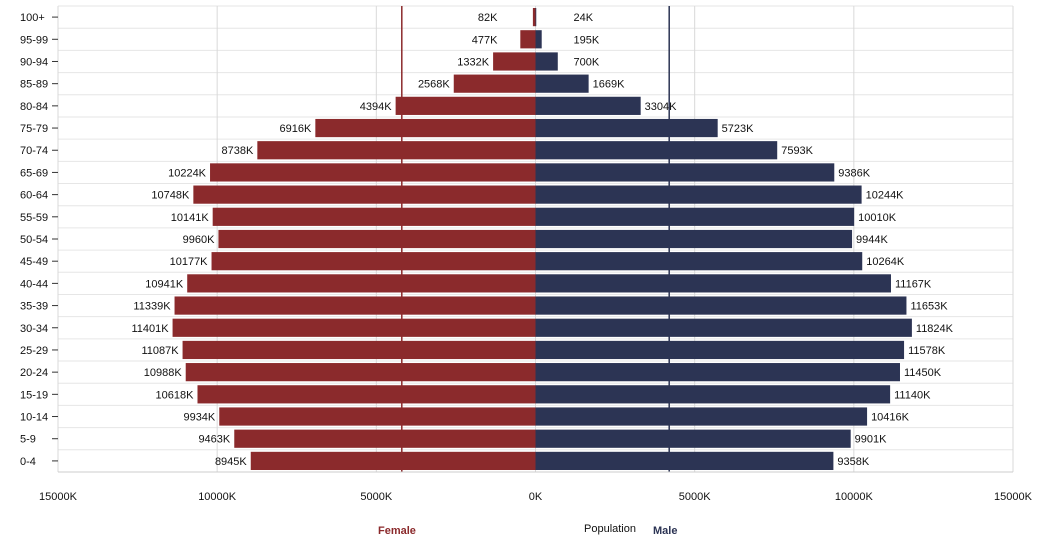  Describe the element at coordinates (150, 329) in the screenshot. I see `data-label-female: 11401K` at that location.